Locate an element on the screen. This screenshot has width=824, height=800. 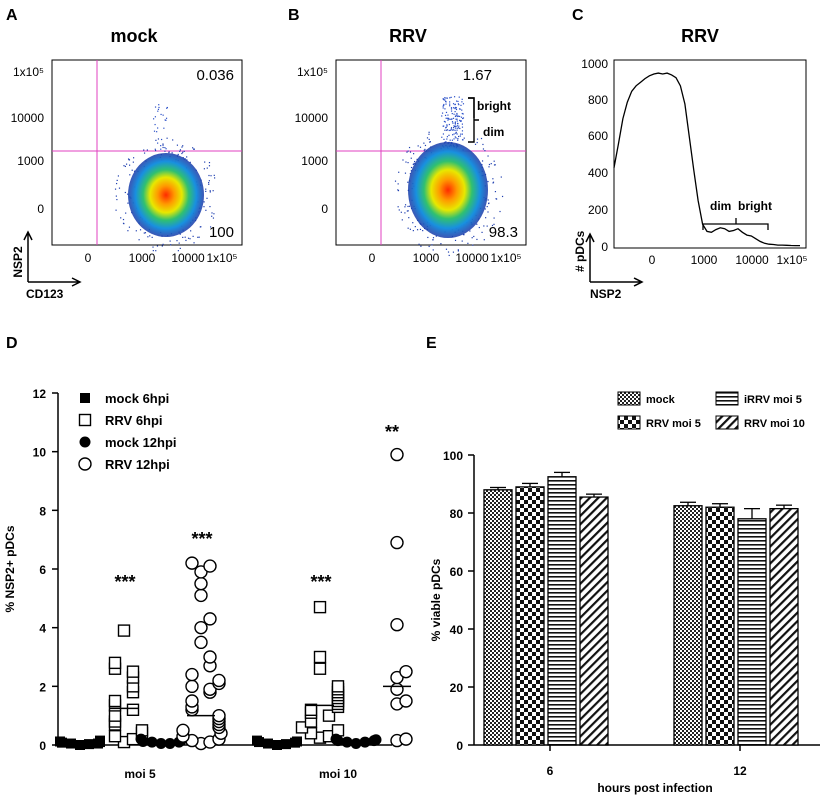
panel-b-xtick: 10000 is located at coordinates (472, 258).